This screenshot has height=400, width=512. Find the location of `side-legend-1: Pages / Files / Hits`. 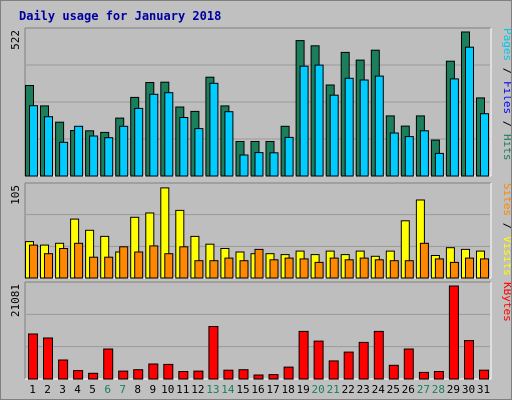

side-legend-1: Pages / Files / Hits is located at coordinates (506, 94).